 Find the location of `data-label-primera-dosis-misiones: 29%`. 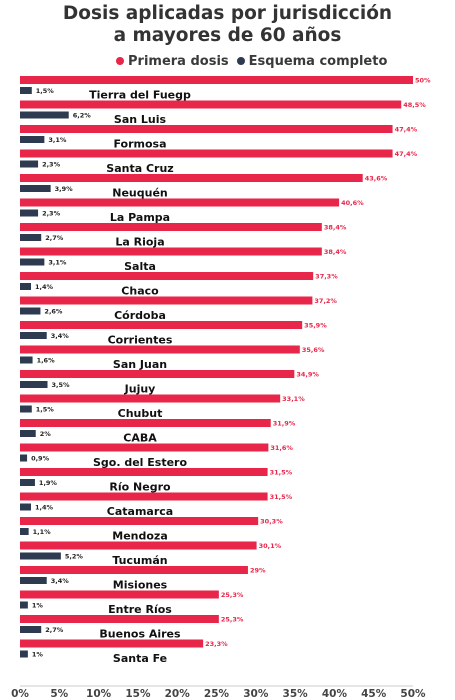

data-label-primera-dosis-misiones: 29% is located at coordinates (258, 571).